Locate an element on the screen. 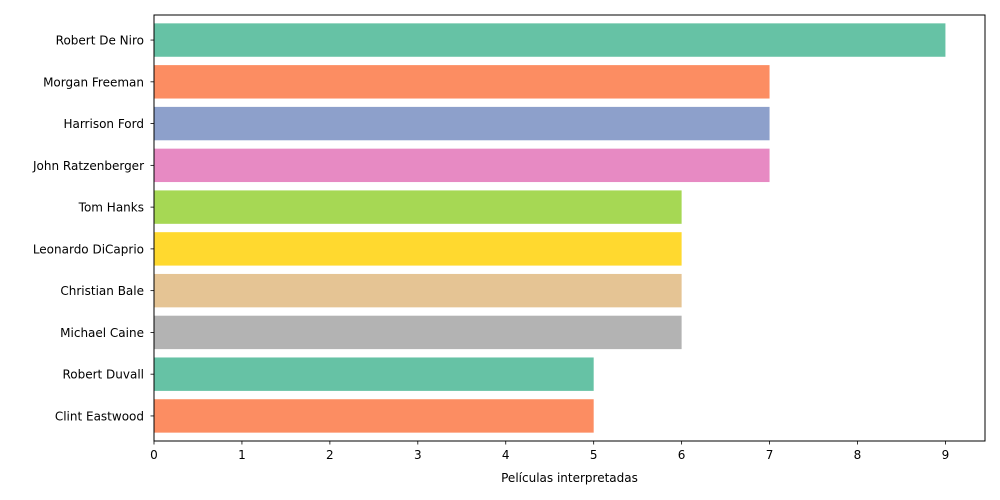  y-tick-label: Harrison Ford is located at coordinates (103, 124).